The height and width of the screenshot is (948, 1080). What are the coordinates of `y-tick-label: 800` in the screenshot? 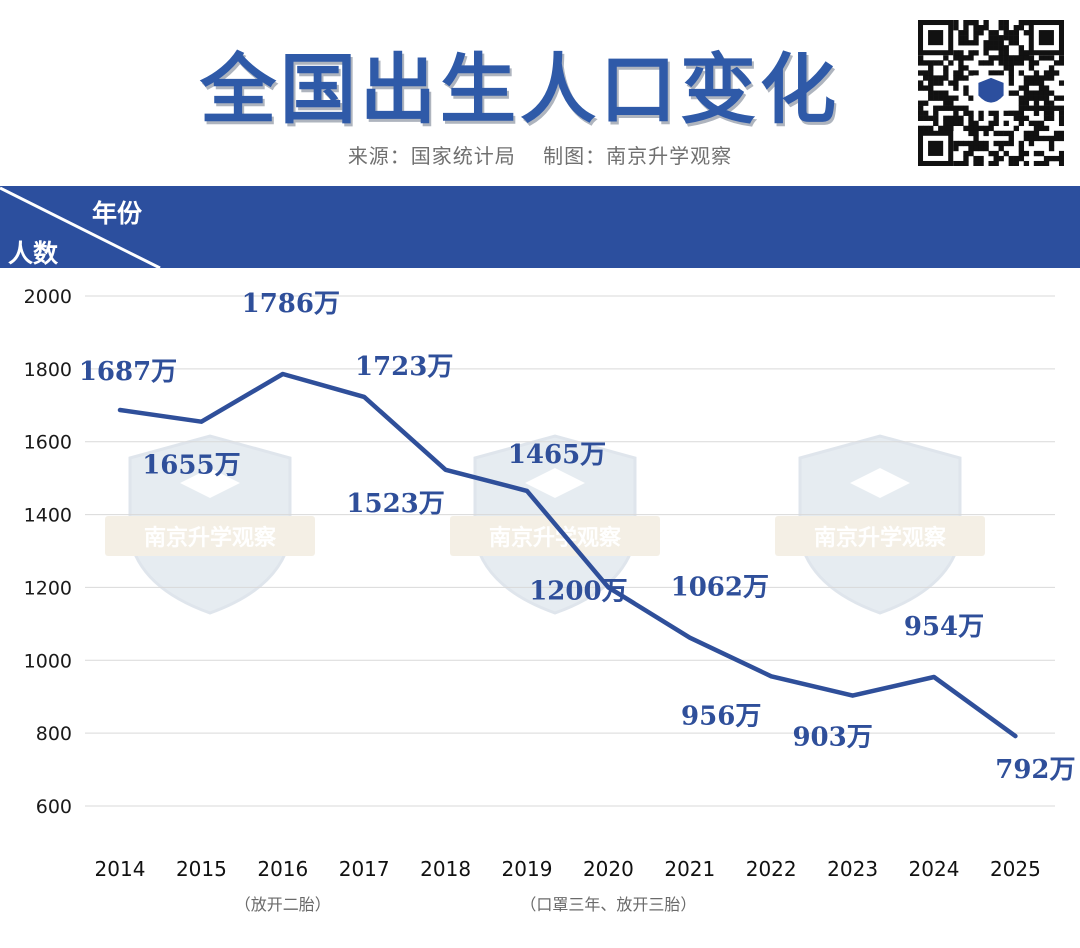 It's located at (54, 734).